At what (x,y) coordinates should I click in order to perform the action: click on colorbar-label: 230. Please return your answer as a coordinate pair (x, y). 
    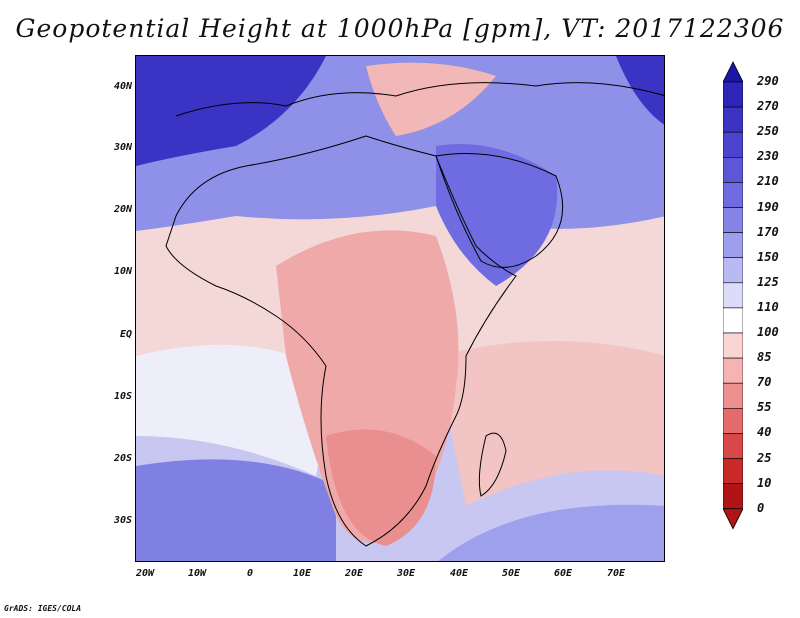
    Looking at the image, I should click on (768, 156).